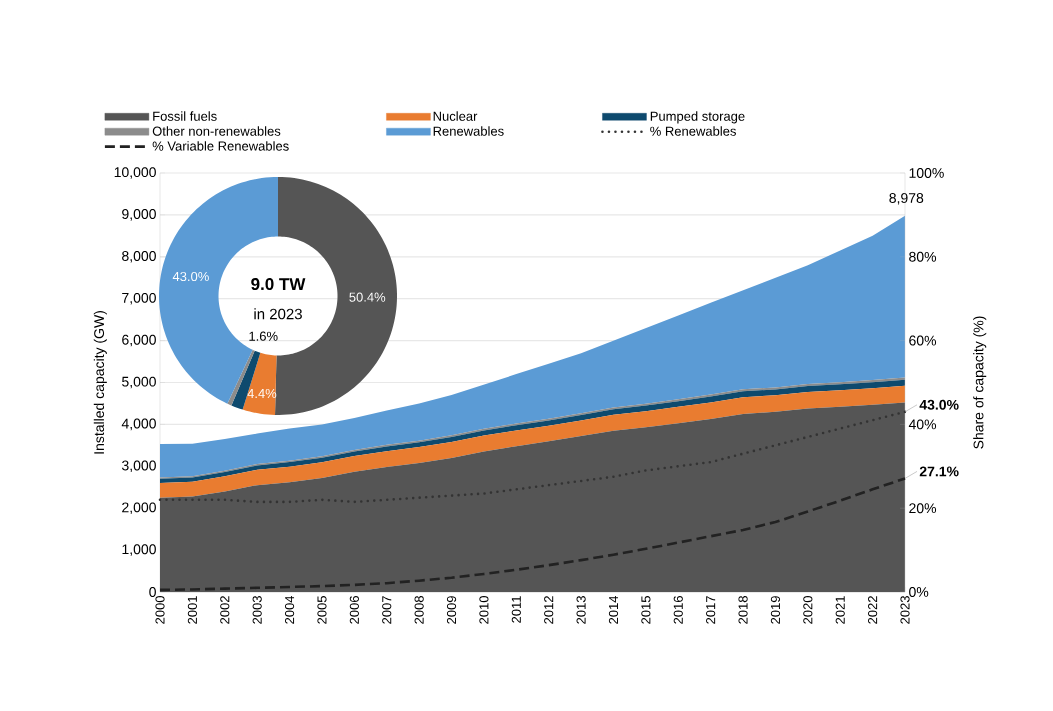  I want to click on x-tick-label: 2001, so click(192, 610).